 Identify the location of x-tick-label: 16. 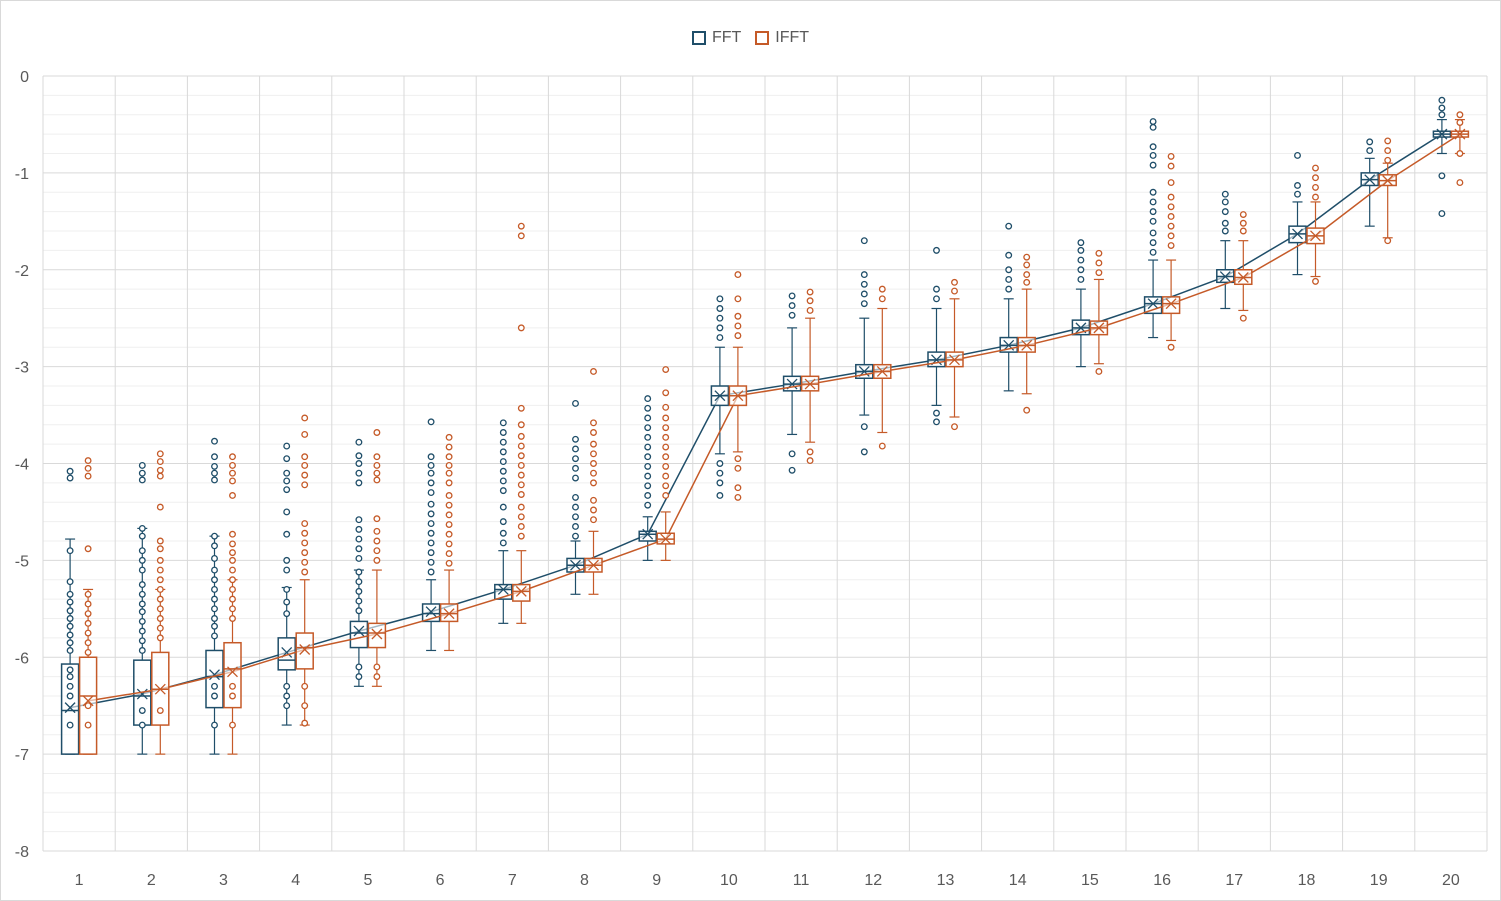
(1162, 880).